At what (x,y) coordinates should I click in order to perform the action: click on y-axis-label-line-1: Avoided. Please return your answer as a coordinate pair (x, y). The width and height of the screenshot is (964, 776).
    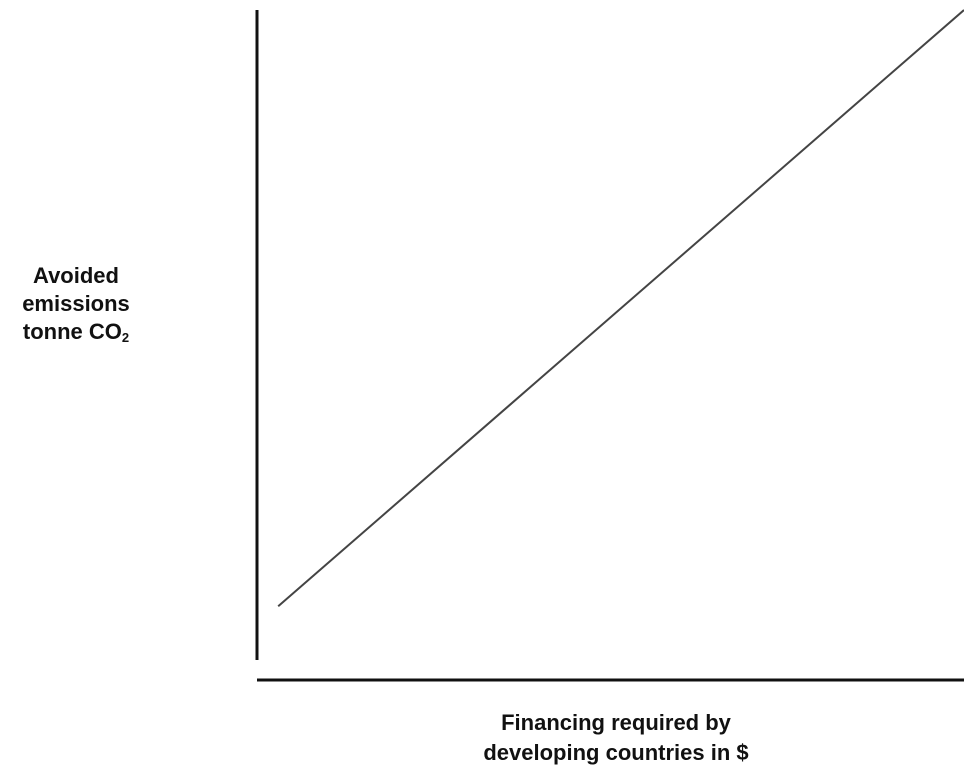
    Looking at the image, I should click on (76, 275).